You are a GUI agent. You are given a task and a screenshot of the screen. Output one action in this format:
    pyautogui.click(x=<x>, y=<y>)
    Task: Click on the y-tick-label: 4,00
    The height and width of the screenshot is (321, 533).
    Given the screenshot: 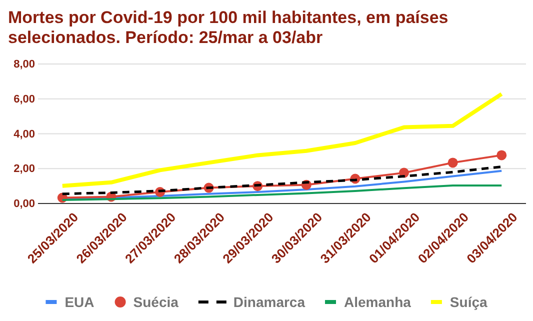 What is the action you would take?
    pyautogui.click(x=24, y=134)
    